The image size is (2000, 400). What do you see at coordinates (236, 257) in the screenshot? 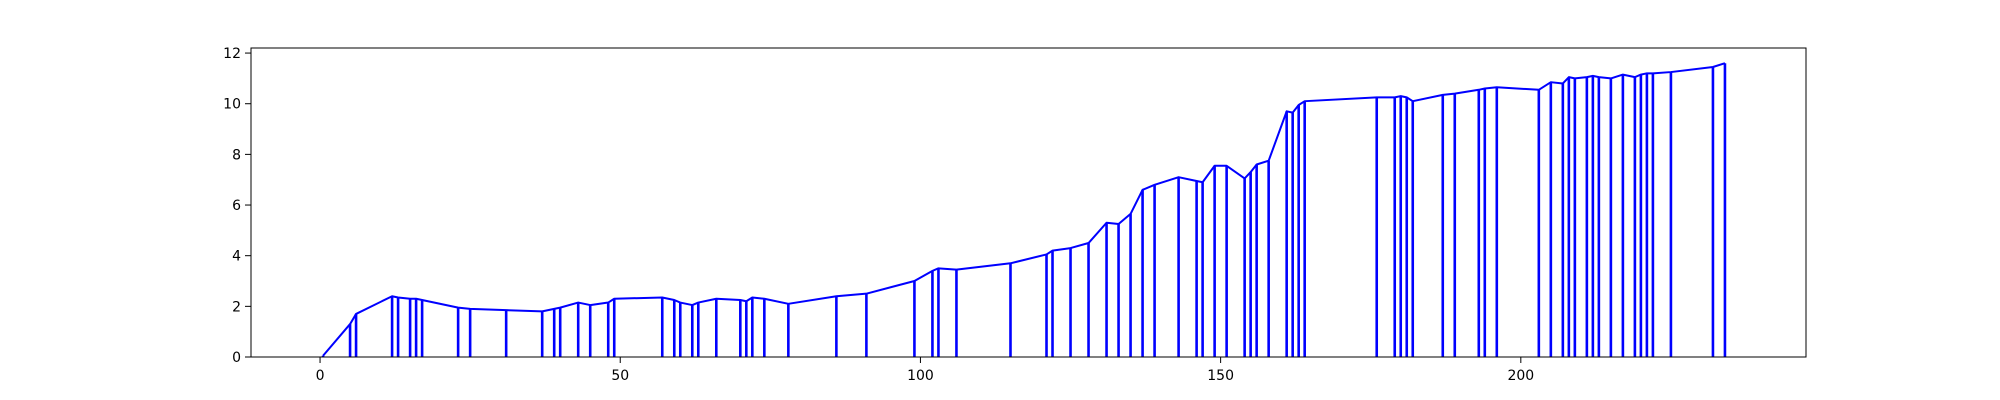
I see `y-tick-label-2: 4` at bounding box center [236, 257].